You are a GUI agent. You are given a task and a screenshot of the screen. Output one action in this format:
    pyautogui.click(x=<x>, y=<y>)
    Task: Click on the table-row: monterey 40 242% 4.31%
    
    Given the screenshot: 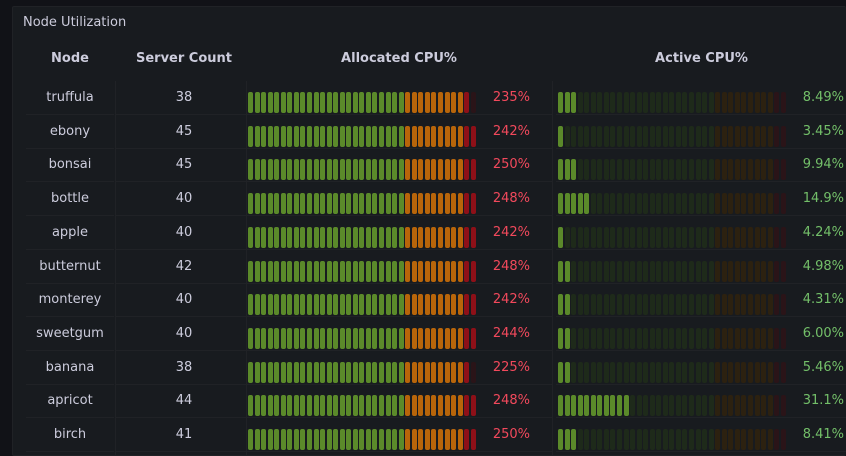 What is the action you would take?
    pyautogui.click(x=436, y=300)
    